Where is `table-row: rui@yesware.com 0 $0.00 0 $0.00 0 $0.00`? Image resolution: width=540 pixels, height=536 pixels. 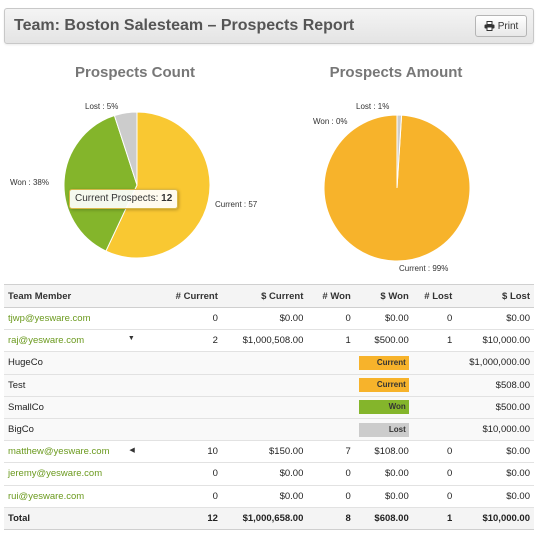 table-row: rui@yesware.com 0 $0.00 0 $0.00 0 $0.00 is located at coordinates (269, 496).